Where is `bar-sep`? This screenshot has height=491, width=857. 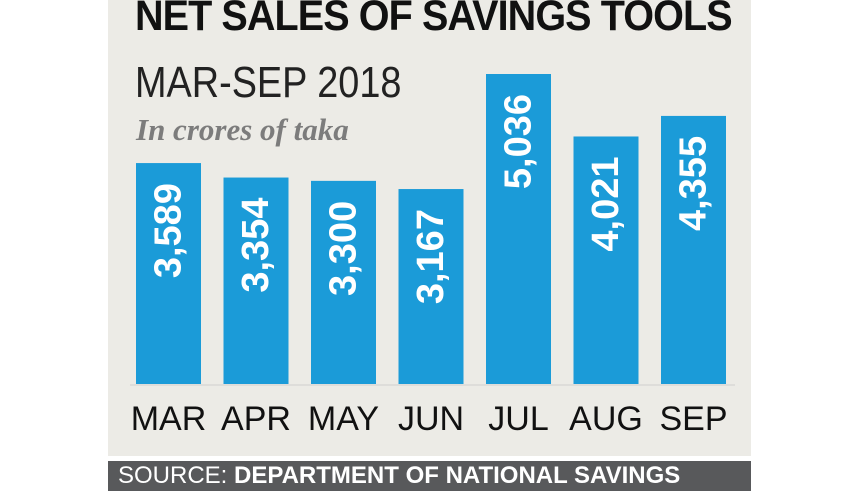 bar-sep is located at coordinates (693, 250).